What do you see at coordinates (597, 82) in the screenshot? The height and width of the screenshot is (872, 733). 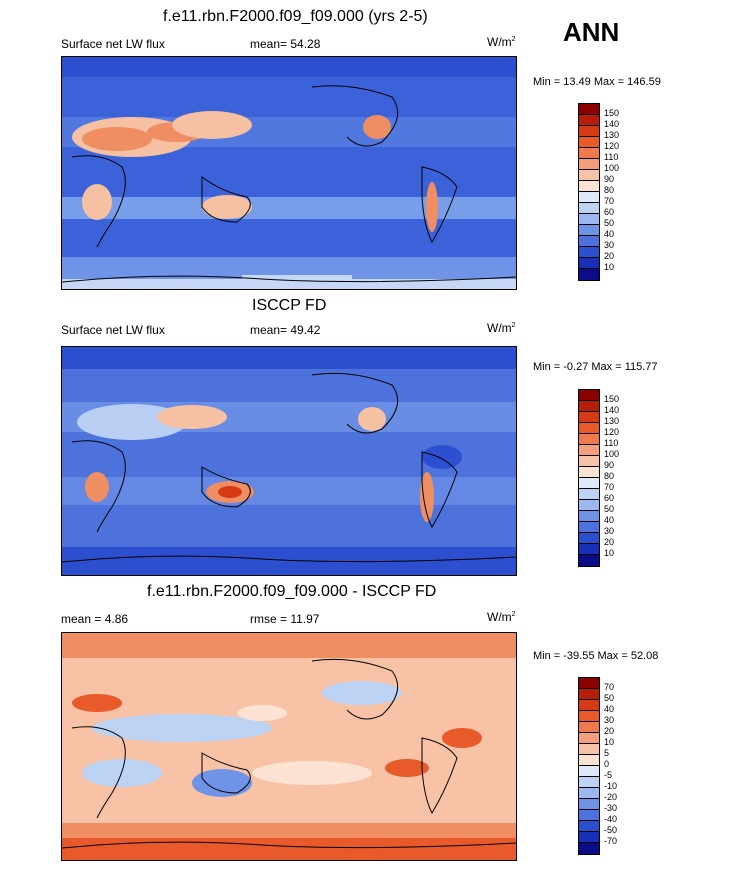 I see `panel1-minmax: Min = 13.49 Max = 146.59` at bounding box center [597, 82].